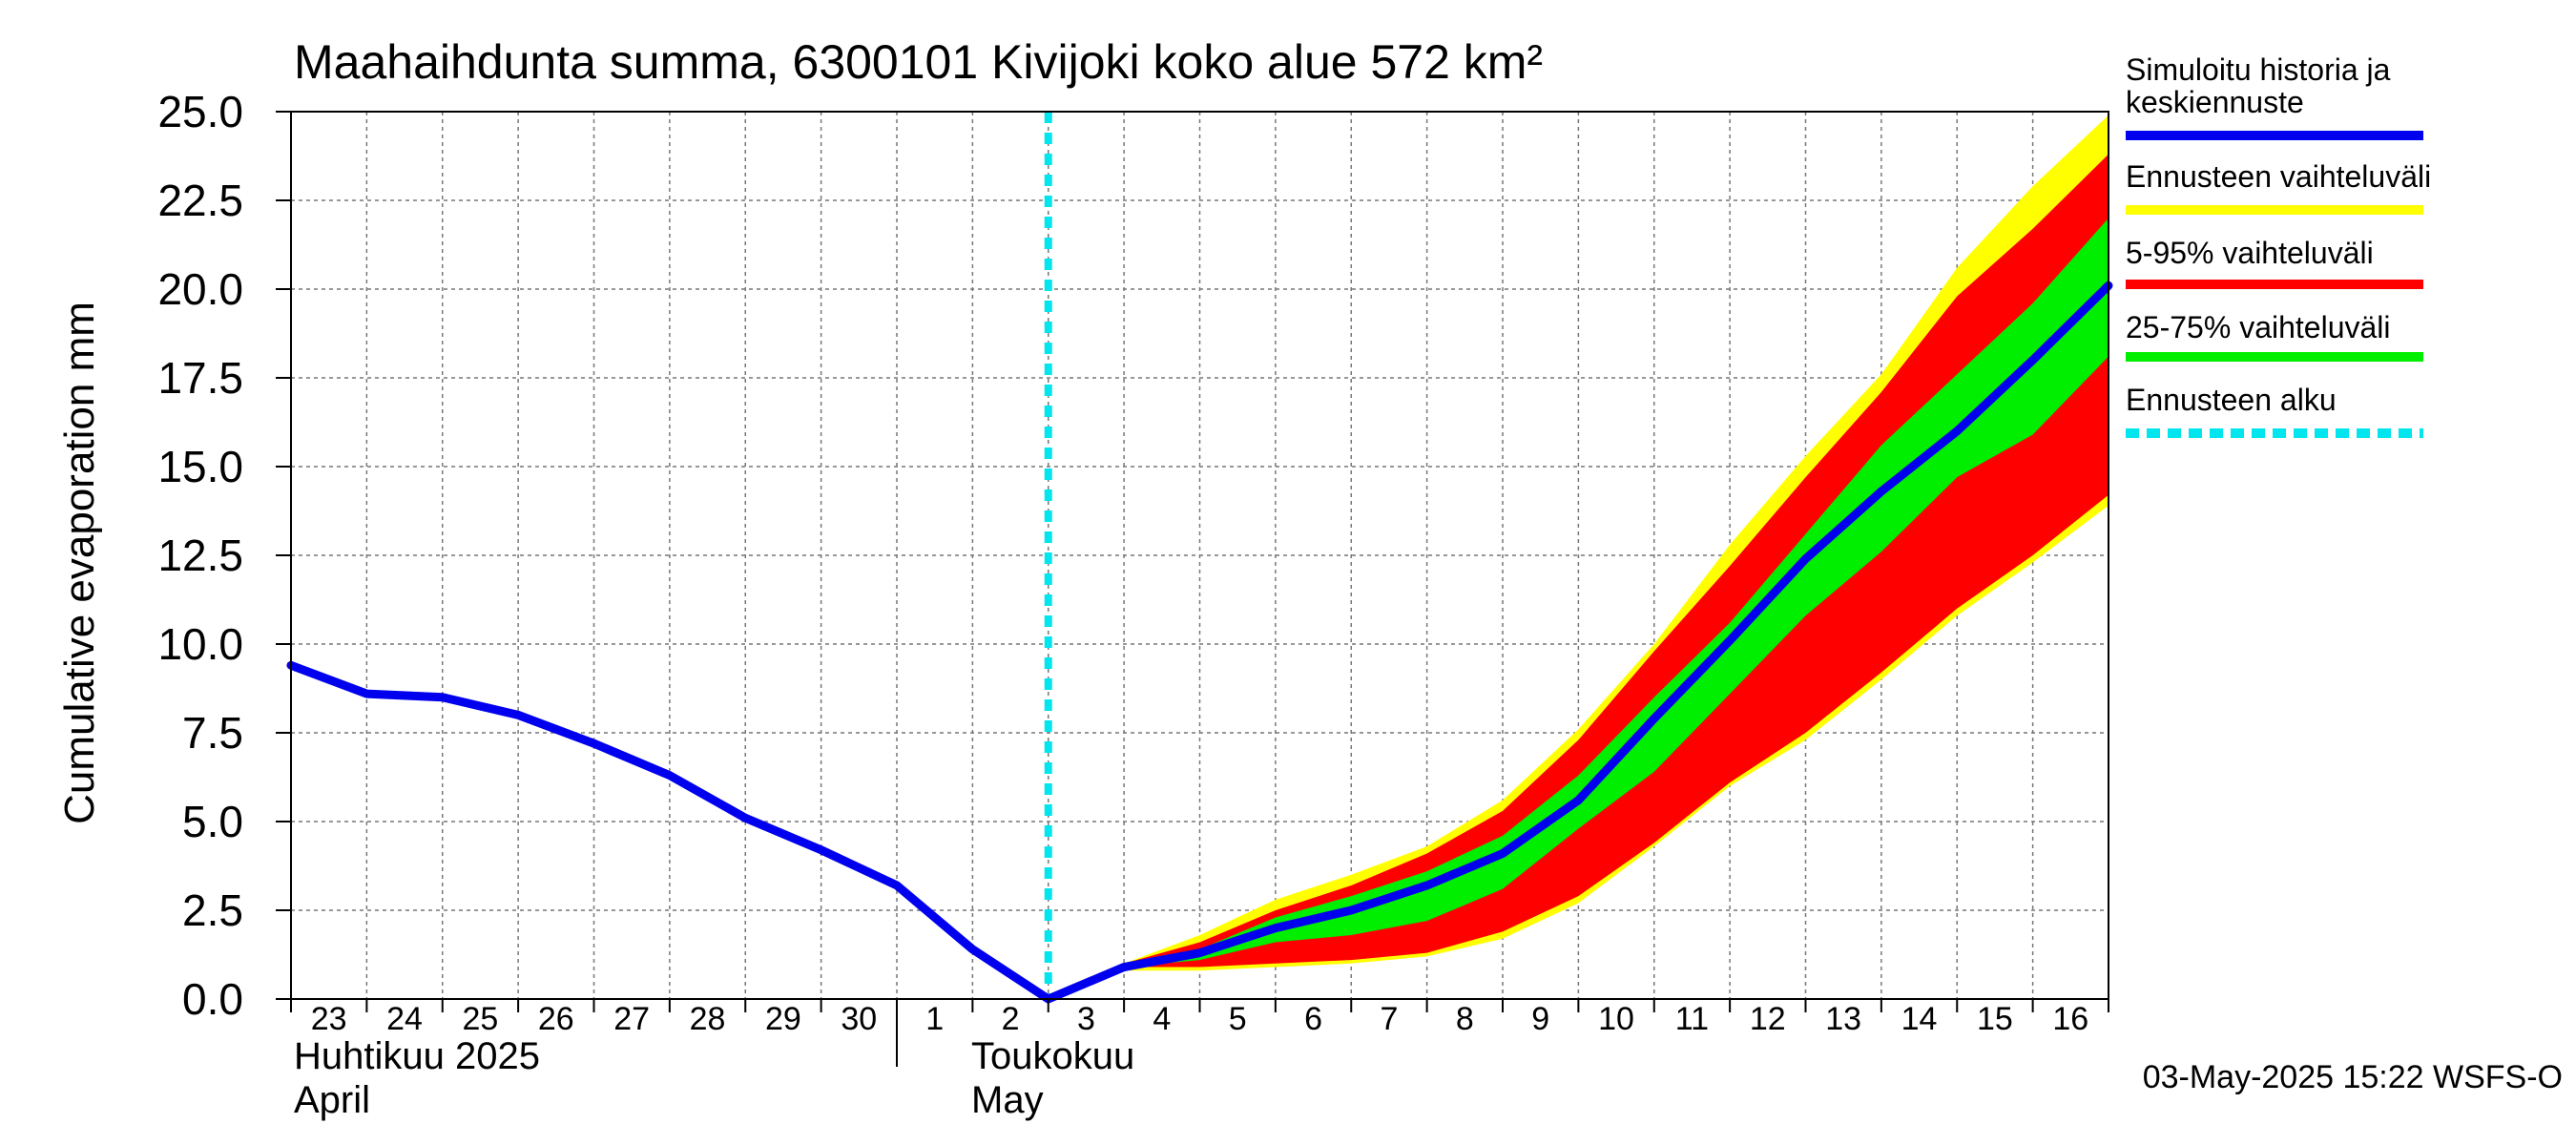  What do you see at coordinates (783, 1019) in the screenshot?
I see `x-tick-label: 29` at bounding box center [783, 1019].